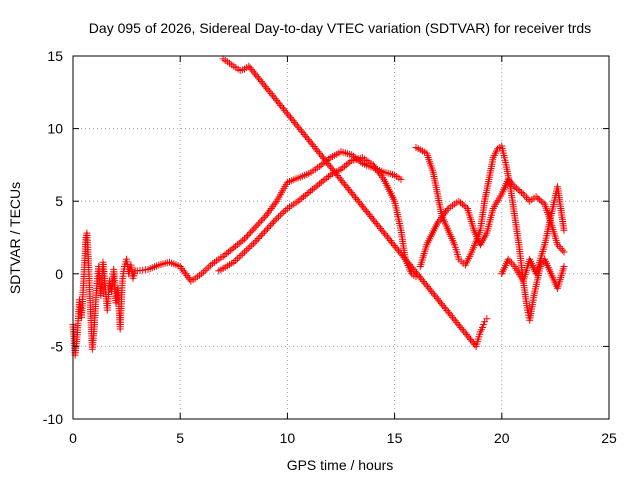  What do you see at coordinates (609, 438) in the screenshot?
I see `x-tick-label: 25` at bounding box center [609, 438].